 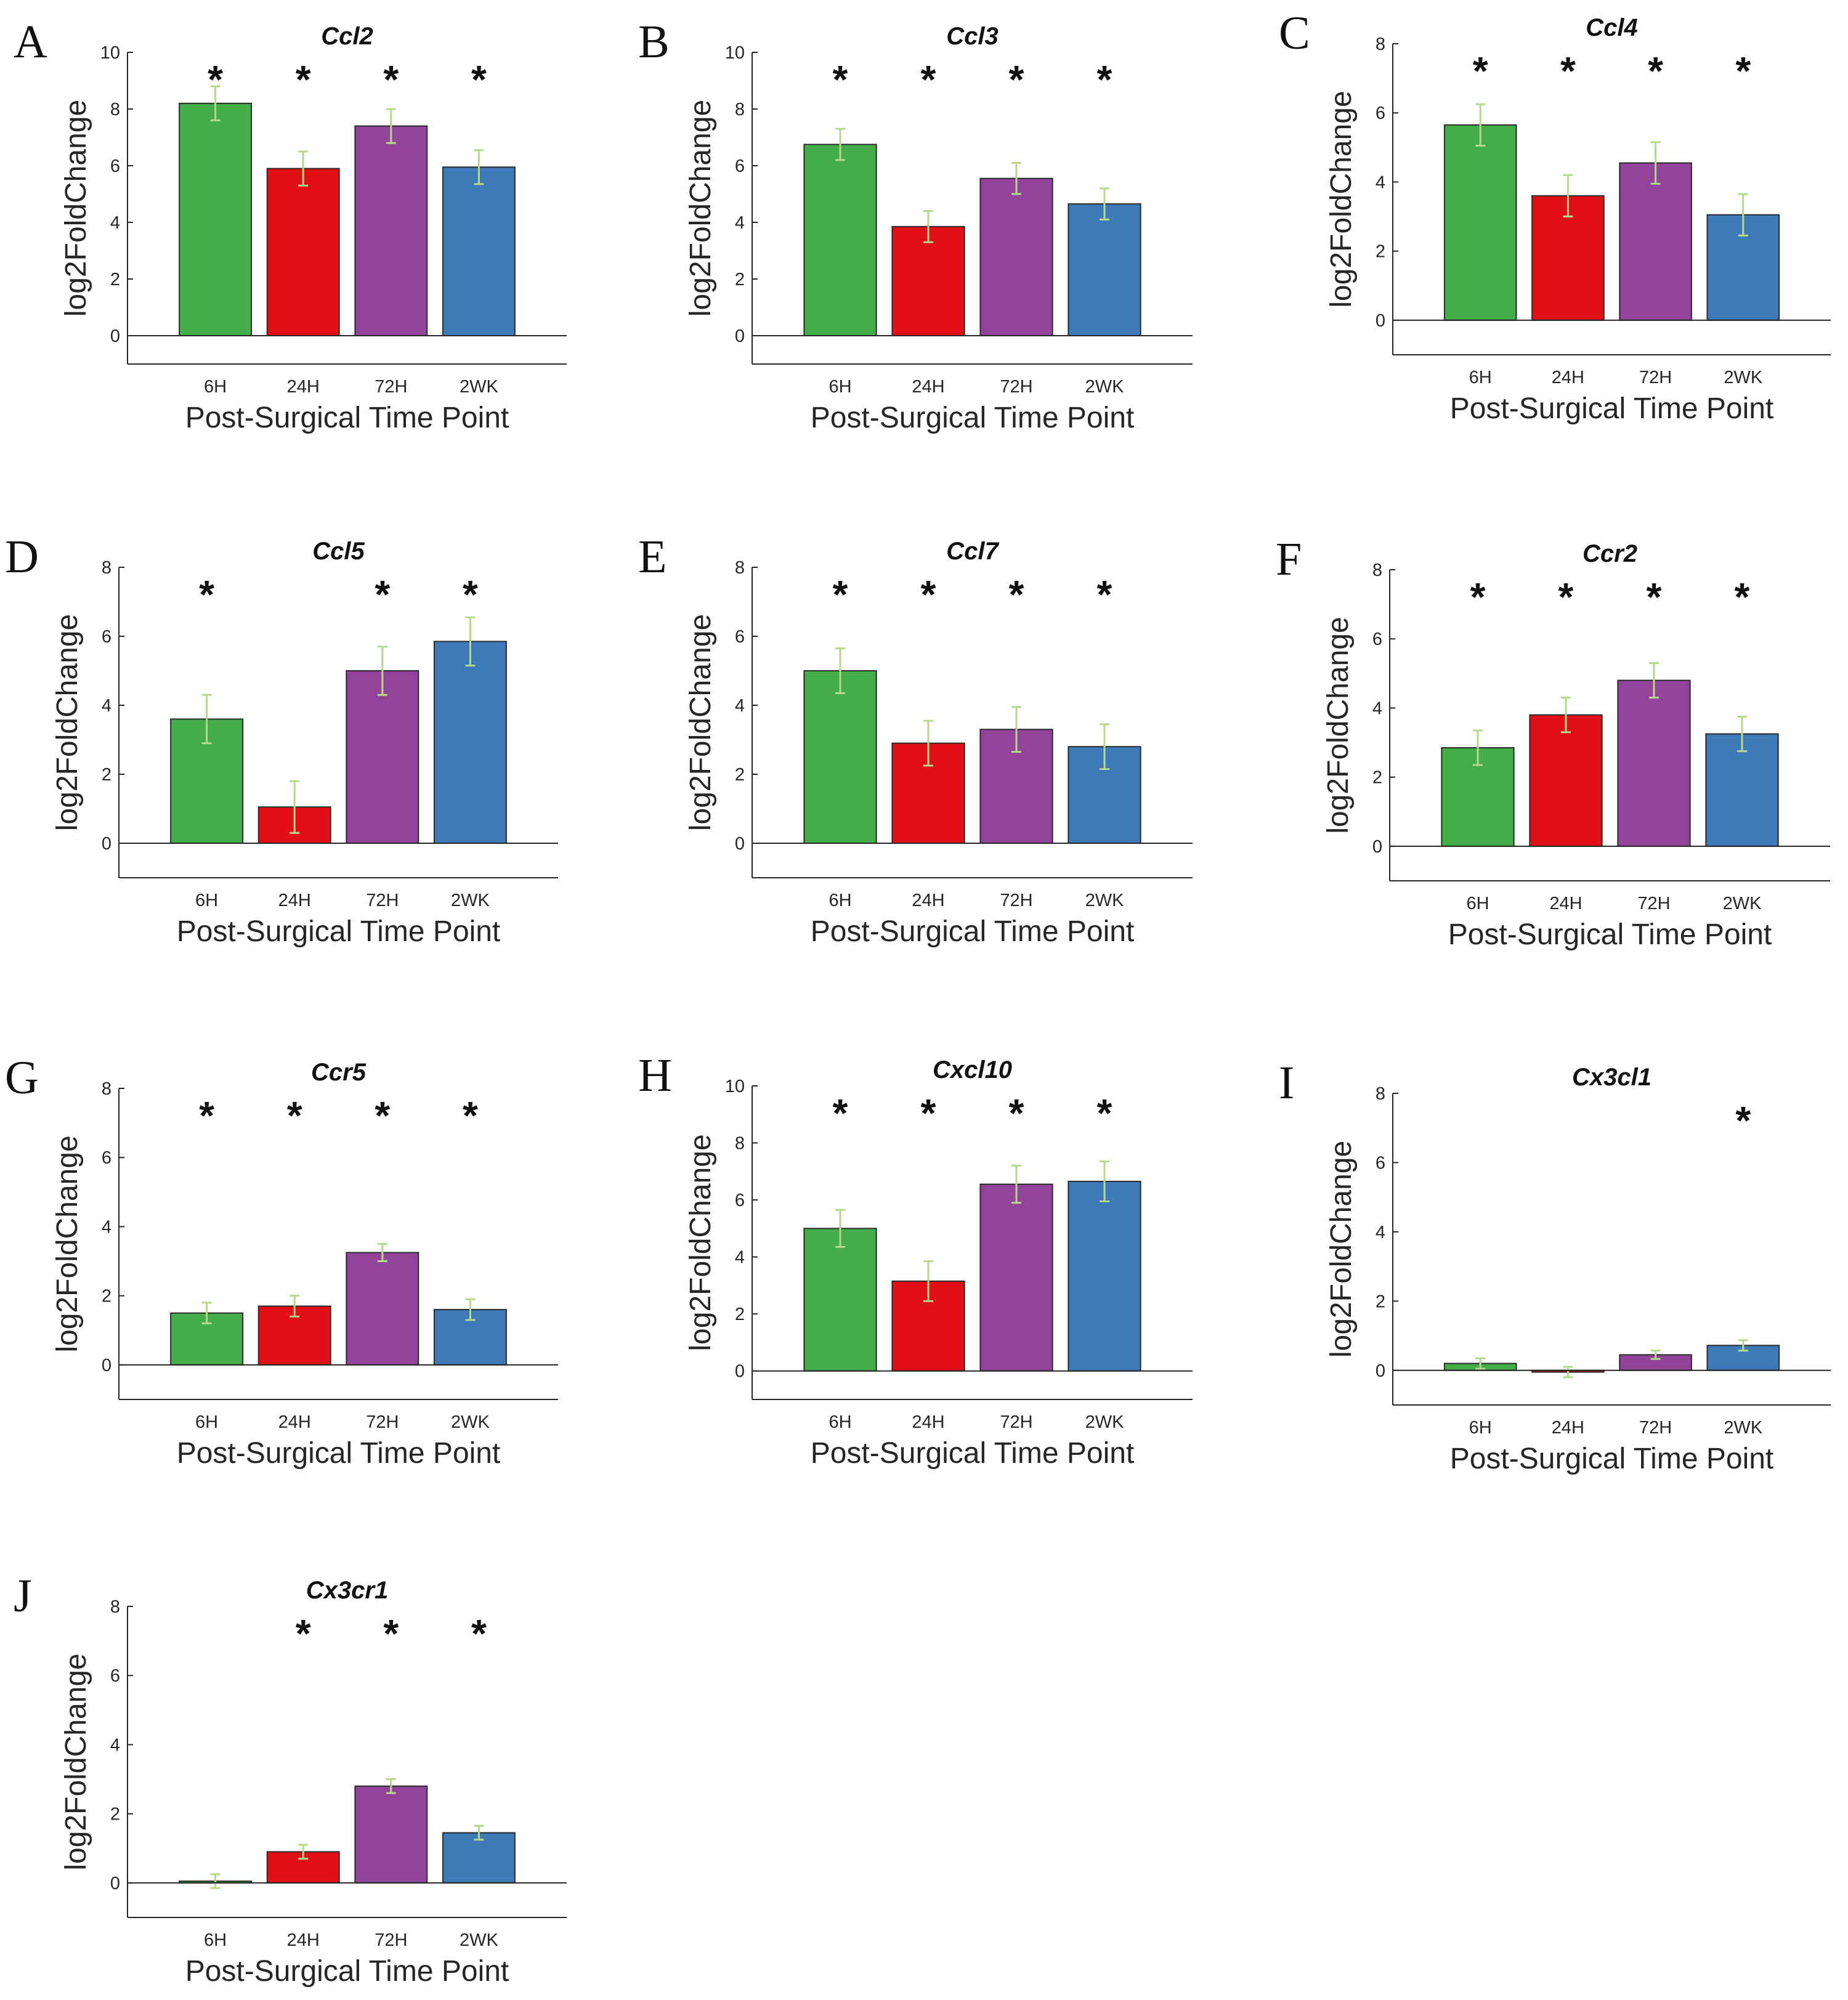 What do you see at coordinates (30, 42) in the screenshot?
I see `panel-letter: A` at bounding box center [30, 42].